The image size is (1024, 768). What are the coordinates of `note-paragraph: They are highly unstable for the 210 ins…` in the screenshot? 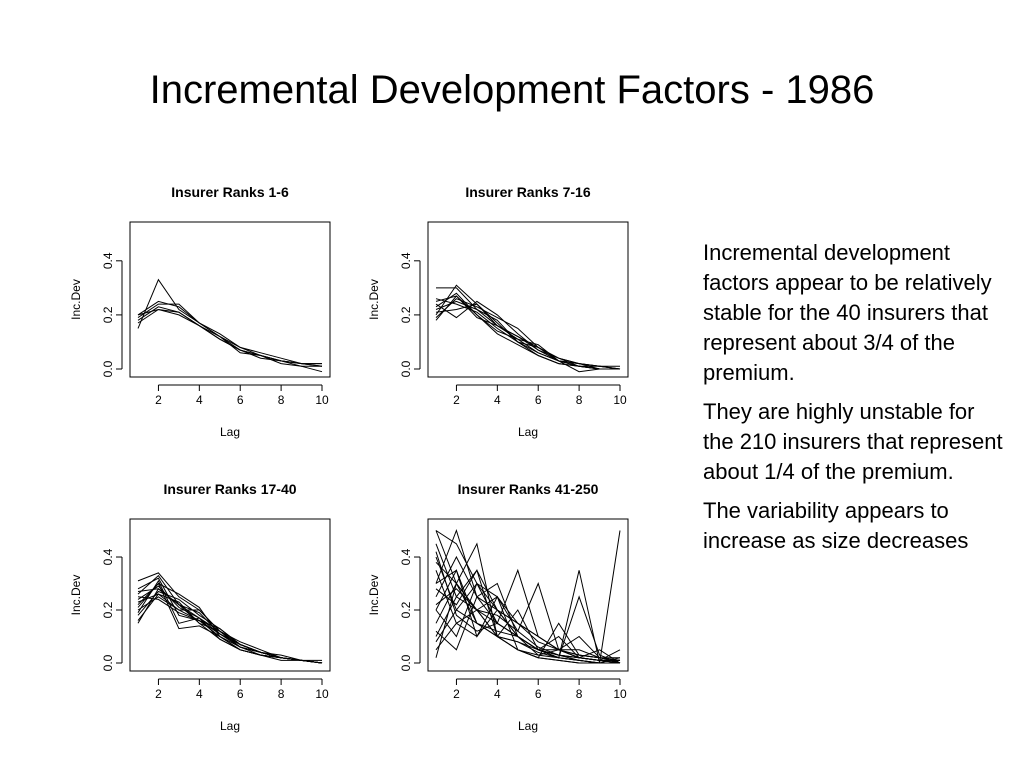 It's located at (853, 441).